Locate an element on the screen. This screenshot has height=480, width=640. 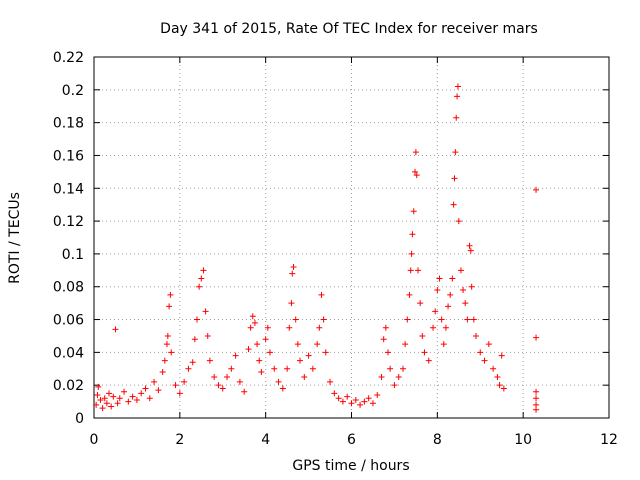
y-axis-label: ROTI / TECUs is located at coordinates (15, 238).